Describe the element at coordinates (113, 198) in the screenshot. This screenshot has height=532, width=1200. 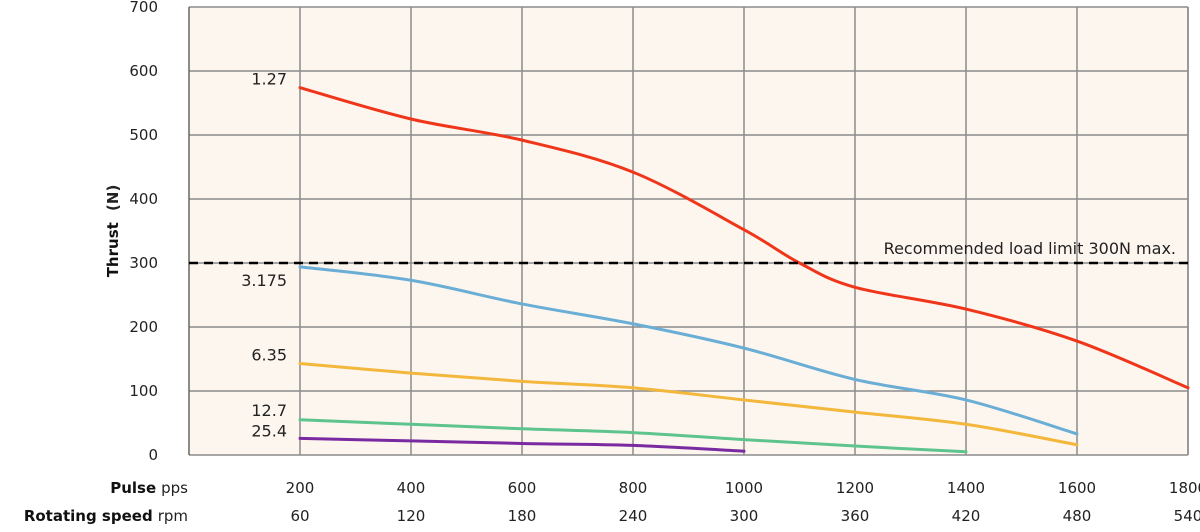
I see `y-axis-unit: (N)` at that location.